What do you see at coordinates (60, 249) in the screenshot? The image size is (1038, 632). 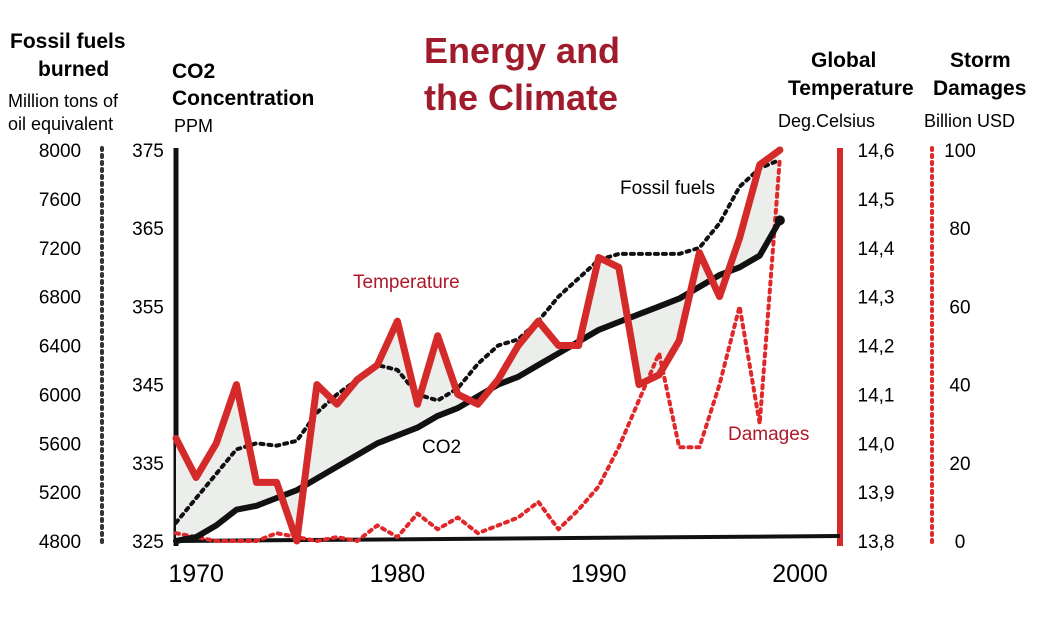 I see `fossil-tick-label: 7200` at bounding box center [60, 249].